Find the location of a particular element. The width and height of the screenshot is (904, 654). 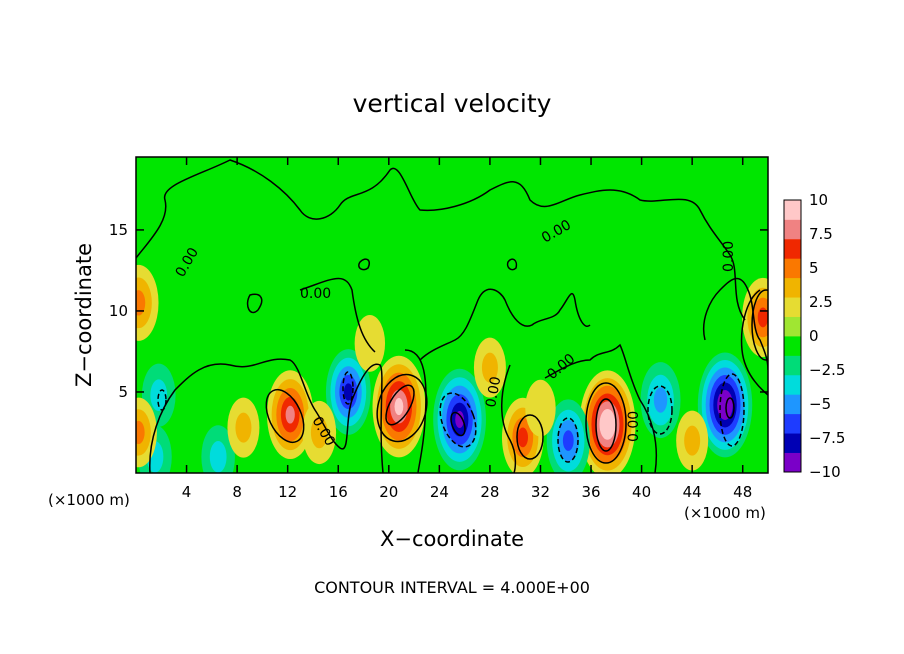

colorbar-tick-label: 7.5 is located at coordinates (821, 234).